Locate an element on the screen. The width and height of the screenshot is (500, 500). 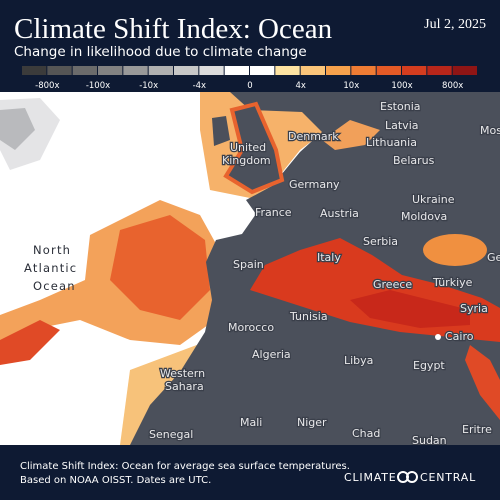
map-label: Mali is located at coordinates (251, 422).